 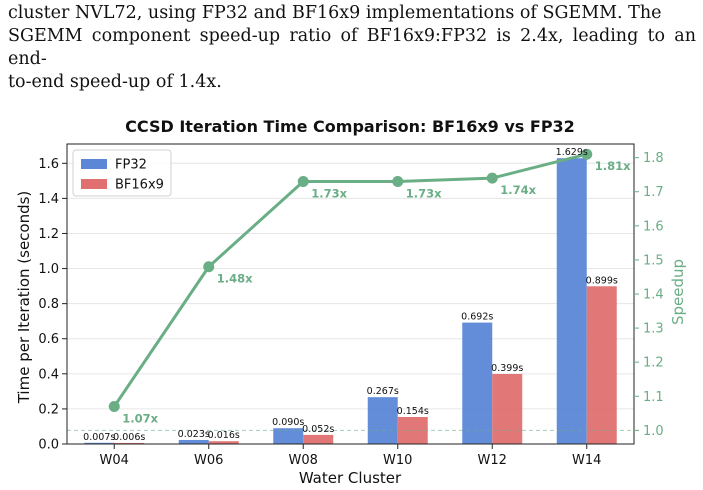 What do you see at coordinates (194, 434) in the screenshot?
I see `bar-value-label: 0.023s` at bounding box center [194, 434].